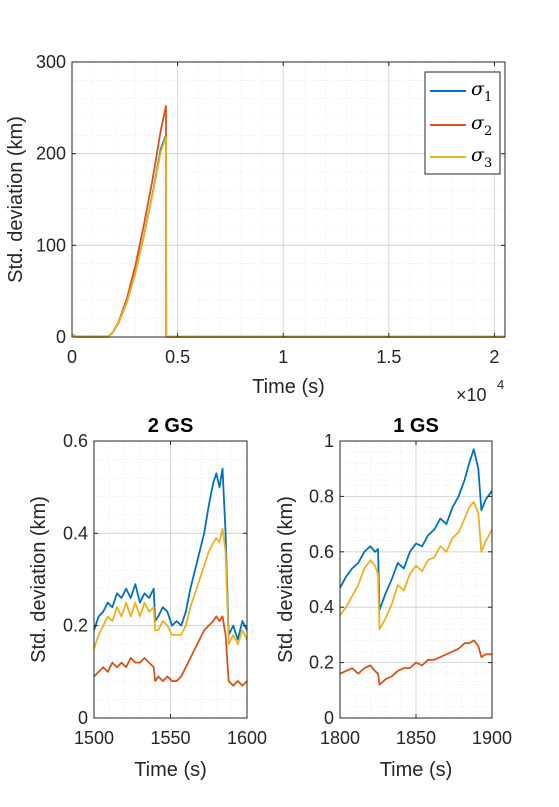 Image resolution: width=559 pixels, height=807 pixels. What do you see at coordinates (321, 552) in the screenshot?
I see `right-ytick-label: 0.6` at bounding box center [321, 552].